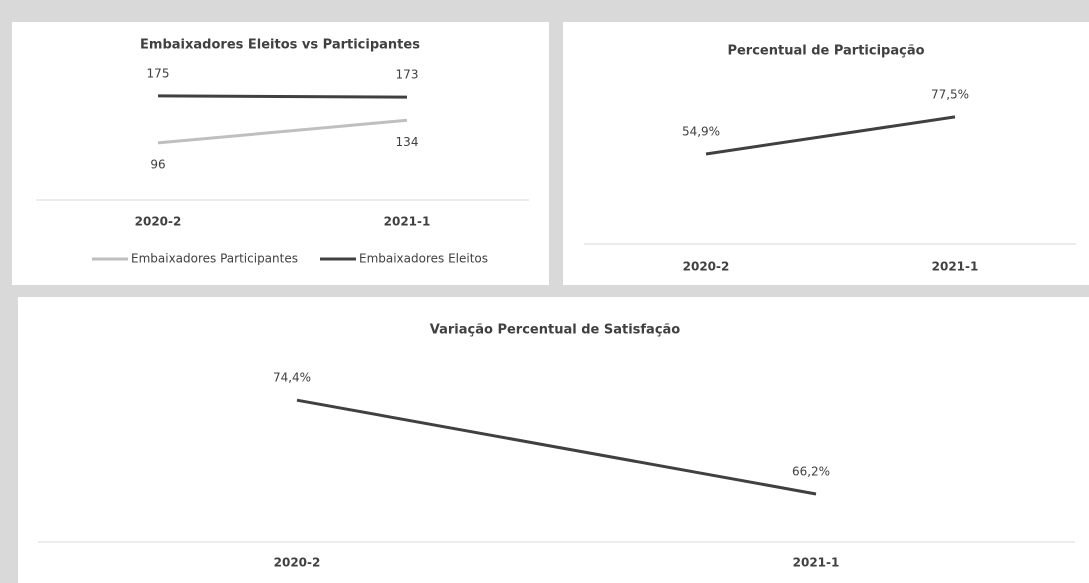  What do you see at coordinates (407, 142) in the screenshot?
I see `data-label: 134` at bounding box center [407, 142].